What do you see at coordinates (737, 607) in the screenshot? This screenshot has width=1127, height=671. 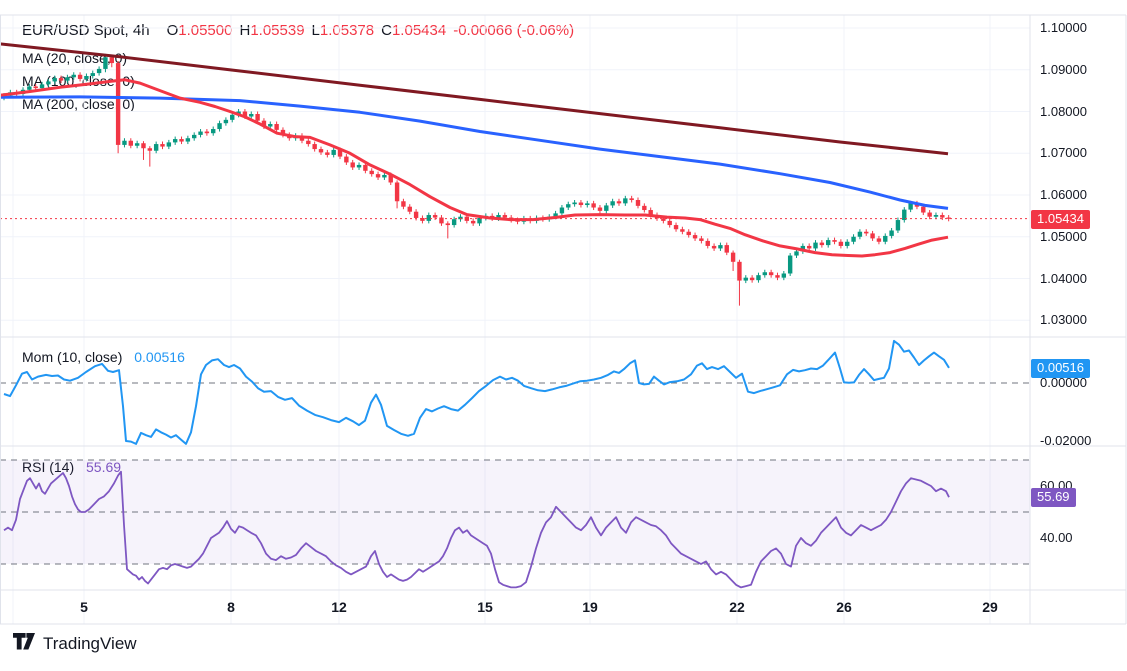 I see `time-axis-label: 22` at bounding box center [737, 607].